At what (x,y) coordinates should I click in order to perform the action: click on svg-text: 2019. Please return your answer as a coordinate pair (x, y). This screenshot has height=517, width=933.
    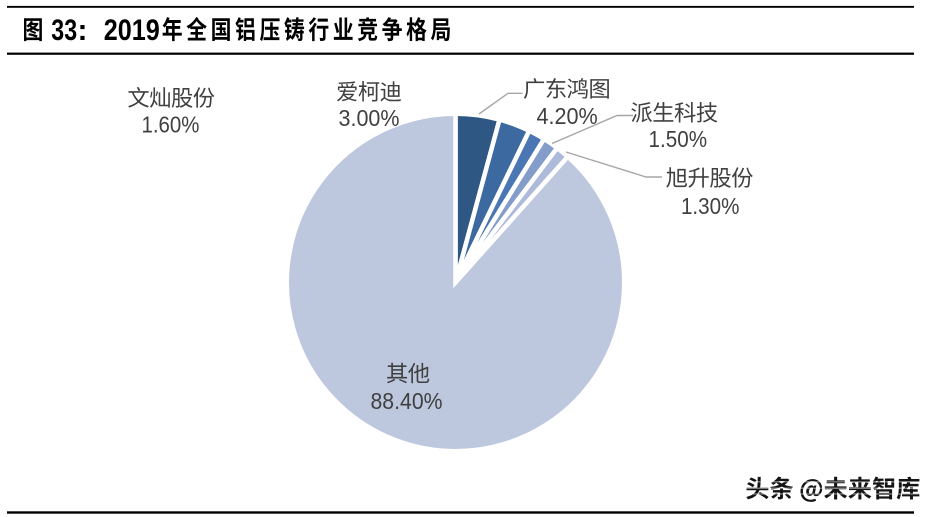
    Looking at the image, I should click on (132, 30).